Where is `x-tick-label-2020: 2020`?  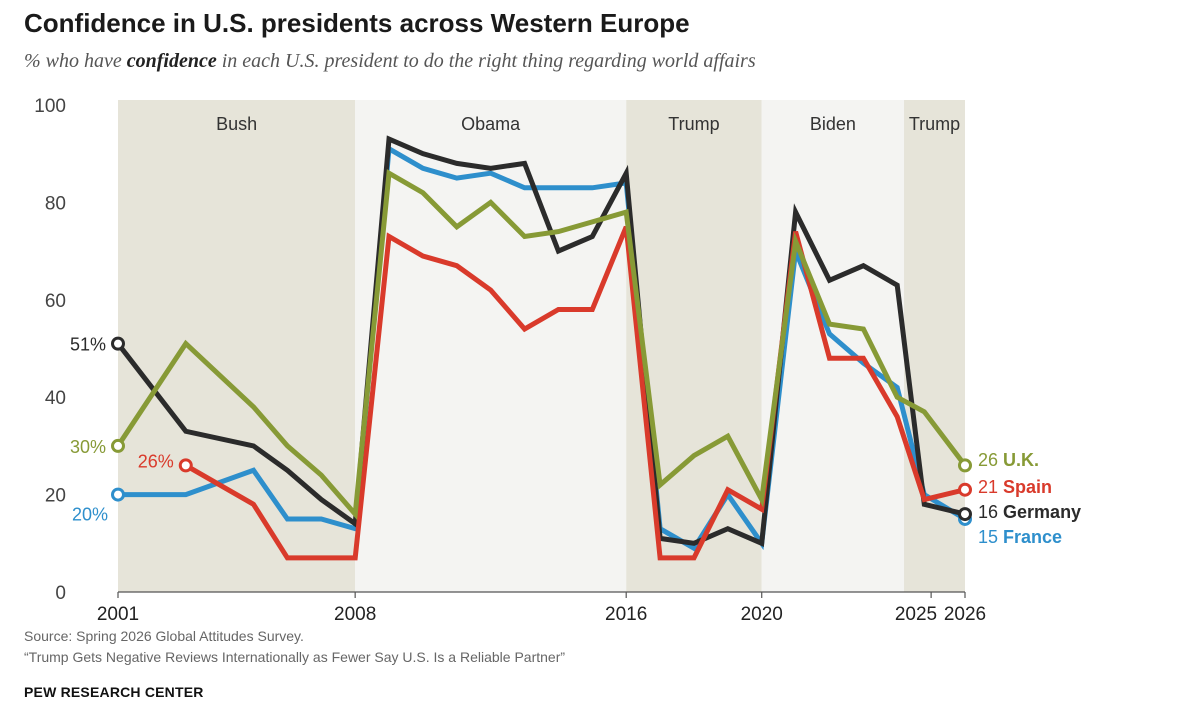
x-tick-label-2020: 2020 is located at coordinates (762, 614).